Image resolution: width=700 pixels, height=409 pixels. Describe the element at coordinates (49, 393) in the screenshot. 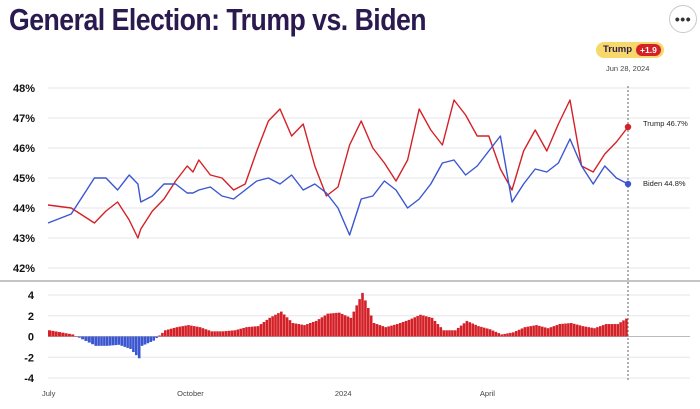

I see `x-tick-label: July` at that location.